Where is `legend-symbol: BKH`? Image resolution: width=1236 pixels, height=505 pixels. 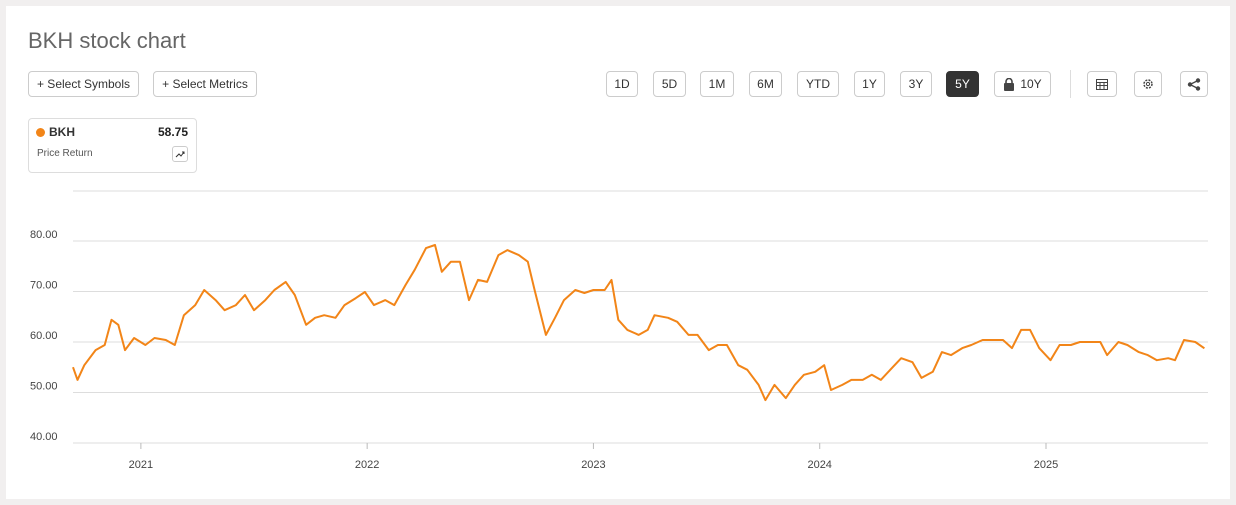
legend-symbol: BKH is located at coordinates (62, 132).